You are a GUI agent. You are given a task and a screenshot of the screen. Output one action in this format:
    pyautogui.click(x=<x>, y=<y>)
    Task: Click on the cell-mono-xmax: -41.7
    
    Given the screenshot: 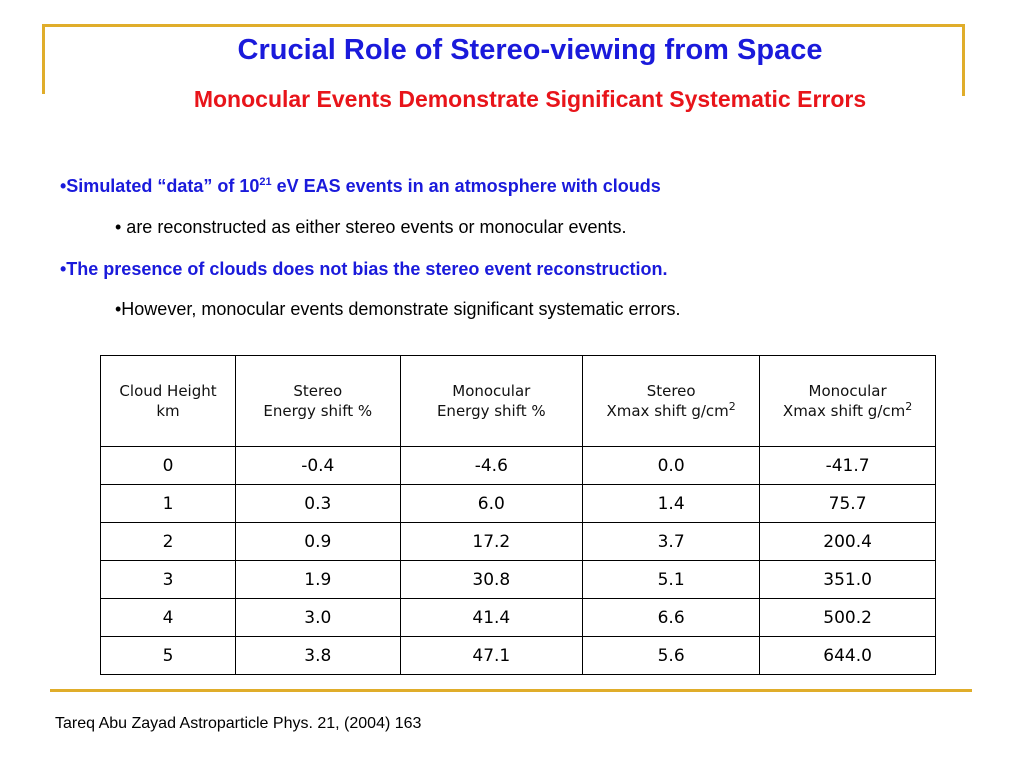 What is the action you would take?
    pyautogui.click(x=847, y=465)
    